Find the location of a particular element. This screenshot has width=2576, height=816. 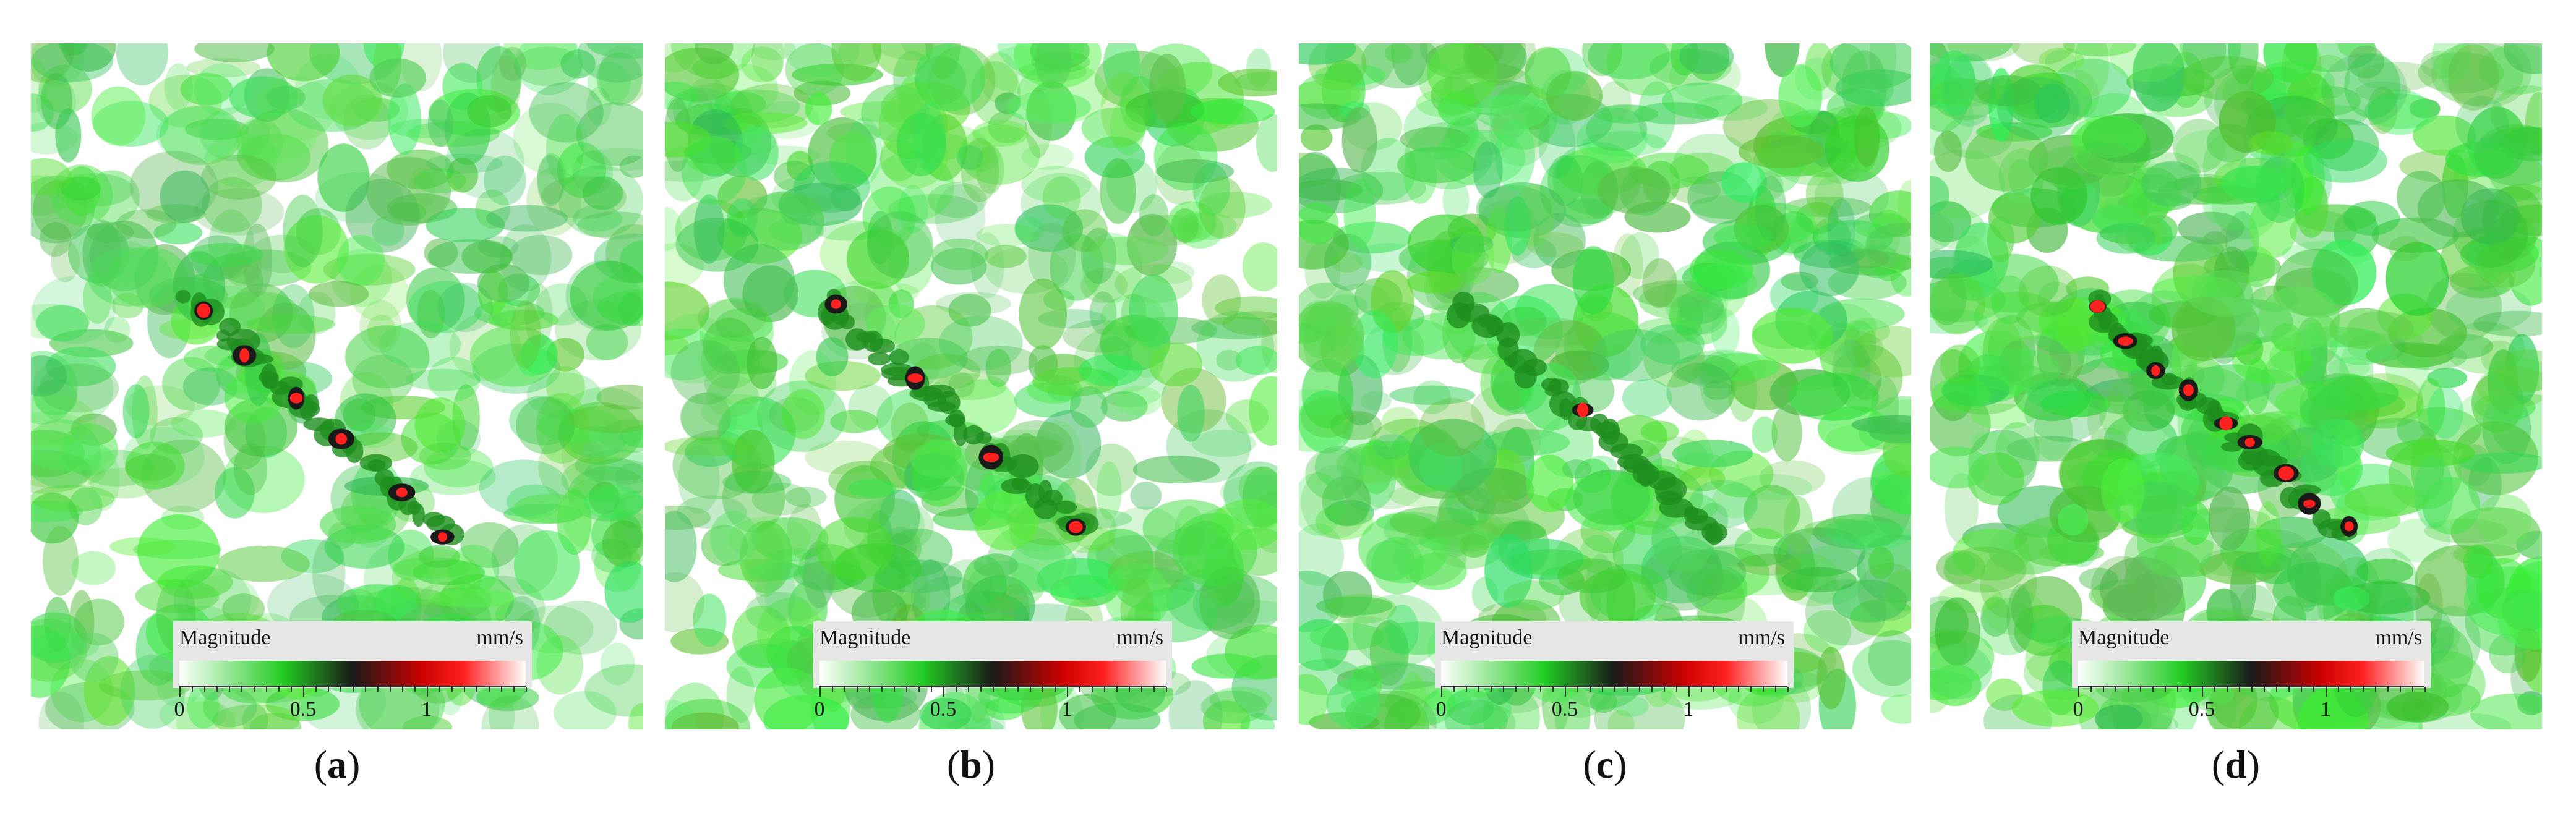

colorbar-axis is located at coordinates (2252, 692).